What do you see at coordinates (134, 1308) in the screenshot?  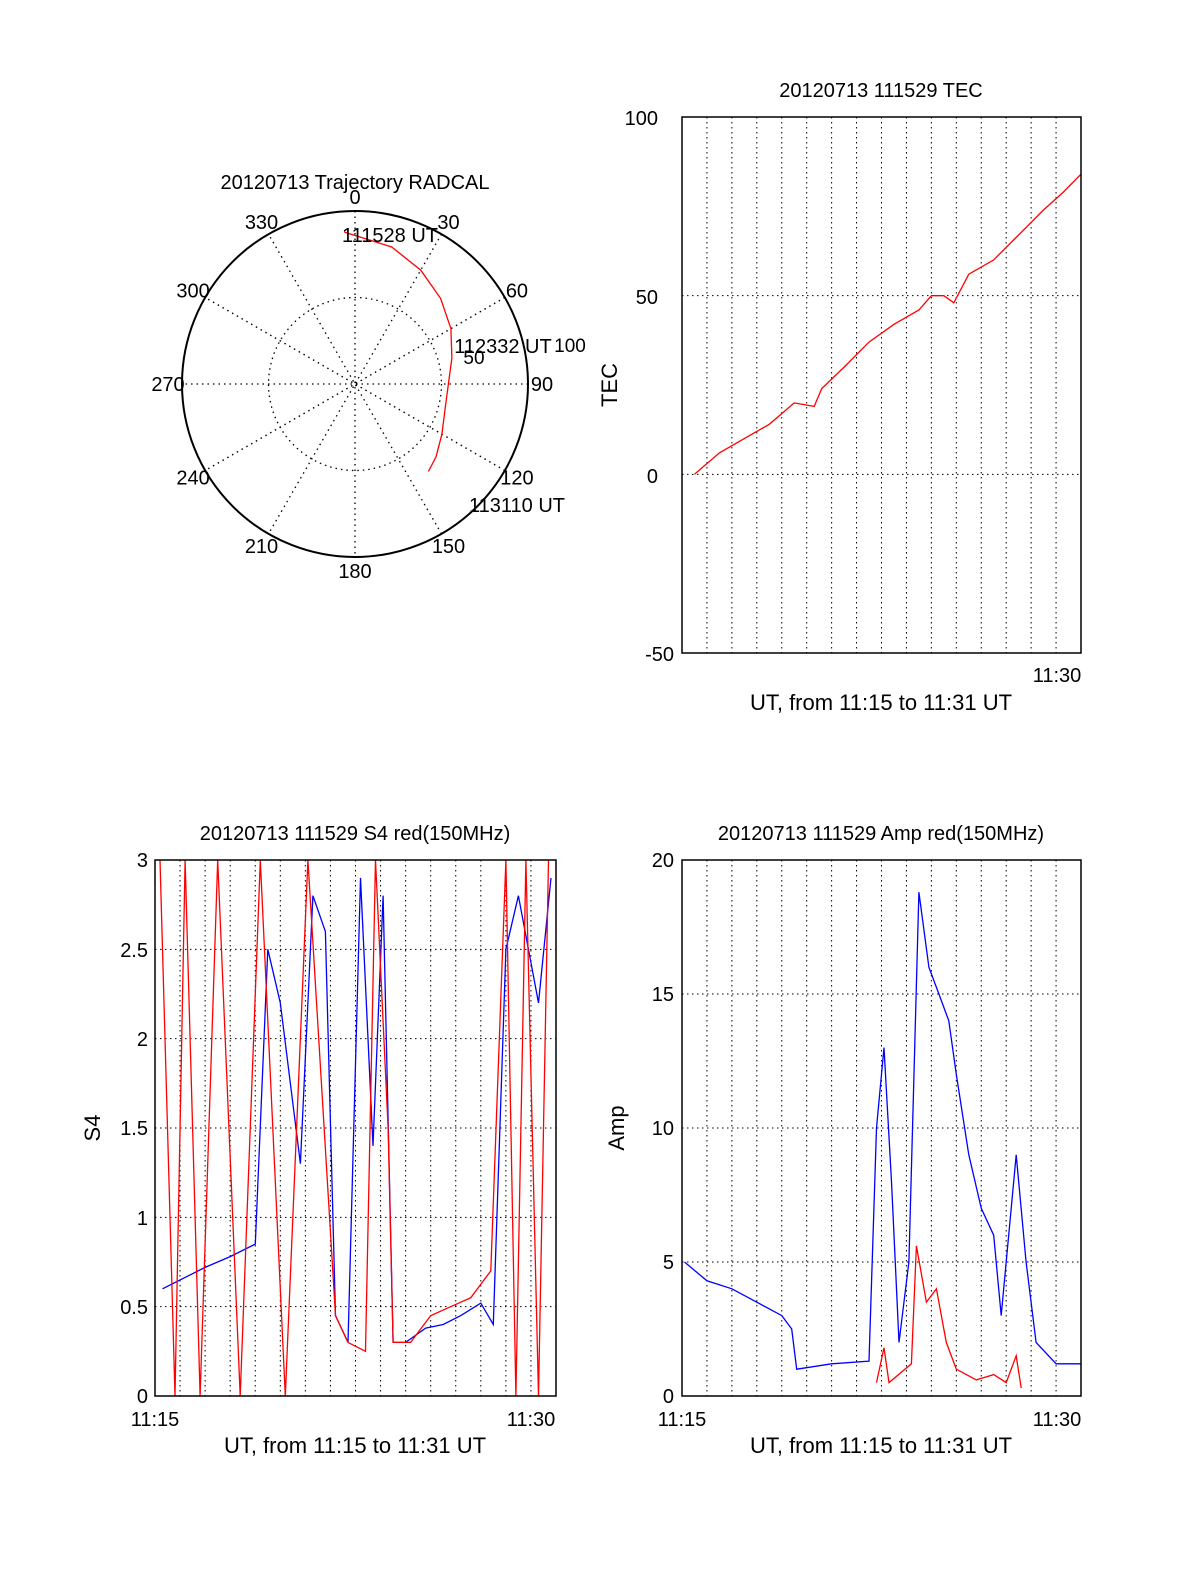 I see `s4-ytick-0.5: 0.5` at bounding box center [134, 1308].